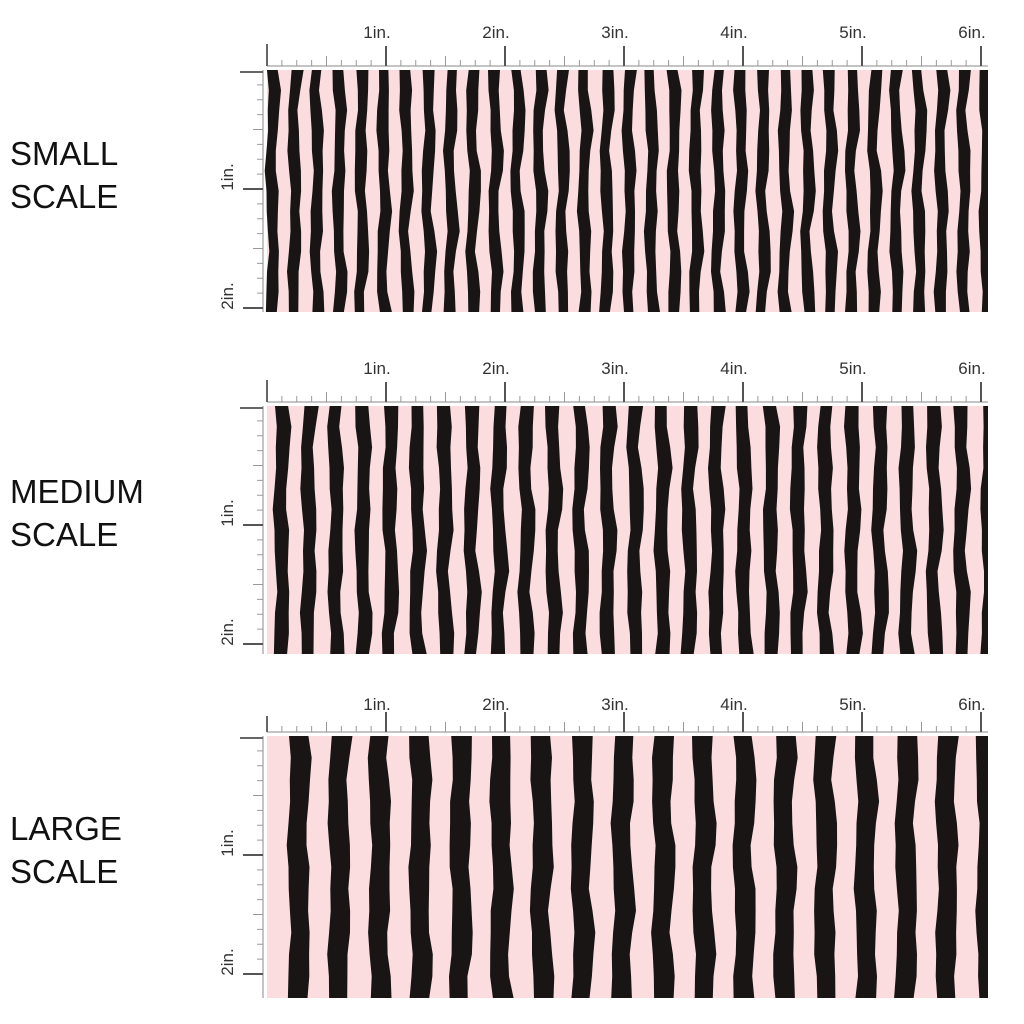 The image size is (1024, 1024). What do you see at coordinates (66, 828) in the screenshot?
I see `scale-label: LARGE` at bounding box center [66, 828].